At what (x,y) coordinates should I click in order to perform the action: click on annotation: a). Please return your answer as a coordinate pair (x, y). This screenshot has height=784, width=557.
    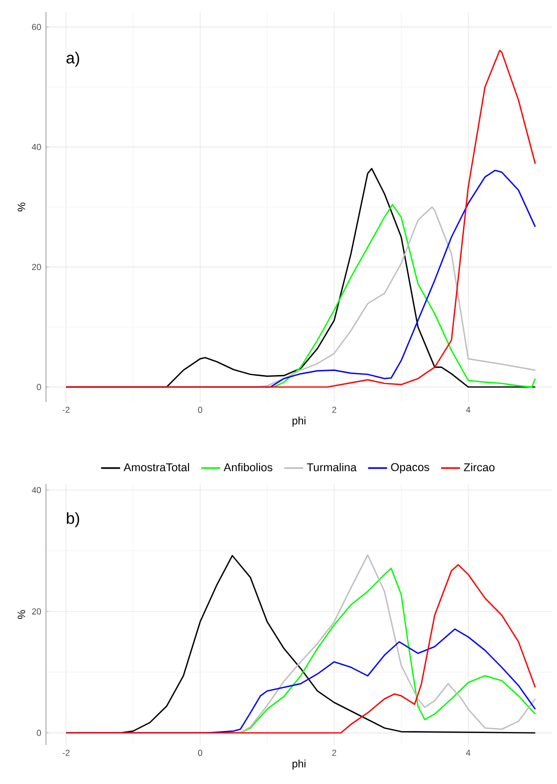
    Looking at the image, I should click on (73, 59).